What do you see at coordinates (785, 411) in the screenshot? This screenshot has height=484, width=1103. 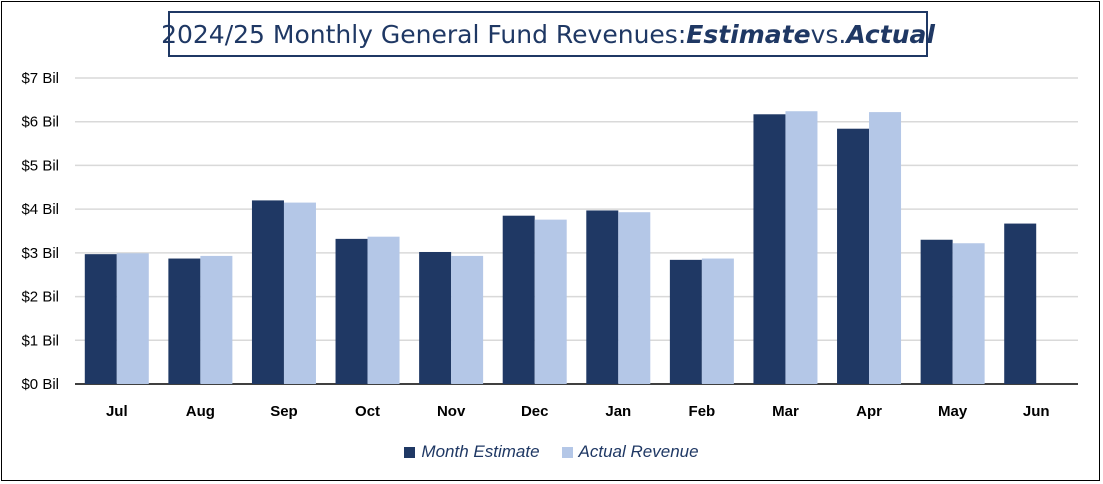 I see `x-tick-label-mar: Mar` at bounding box center [785, 411].